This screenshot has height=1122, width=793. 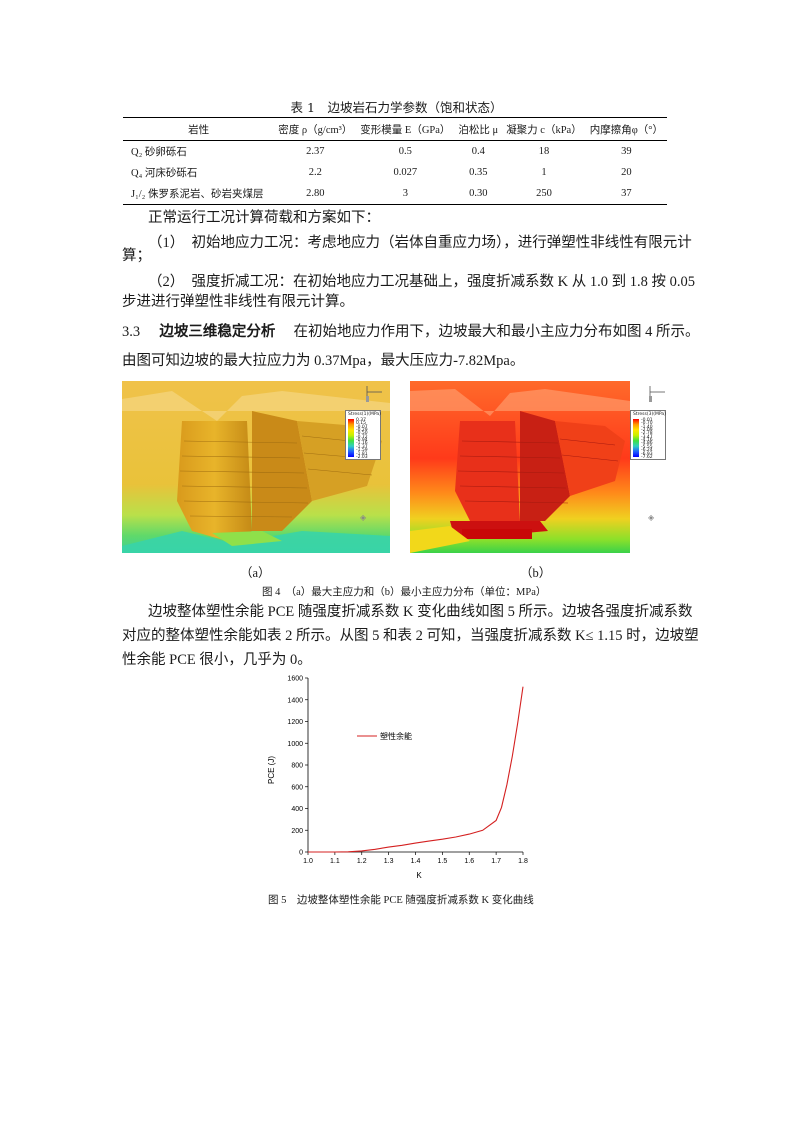 I want to click on x-tick-label: 1.8, so click(x=523, y=861).